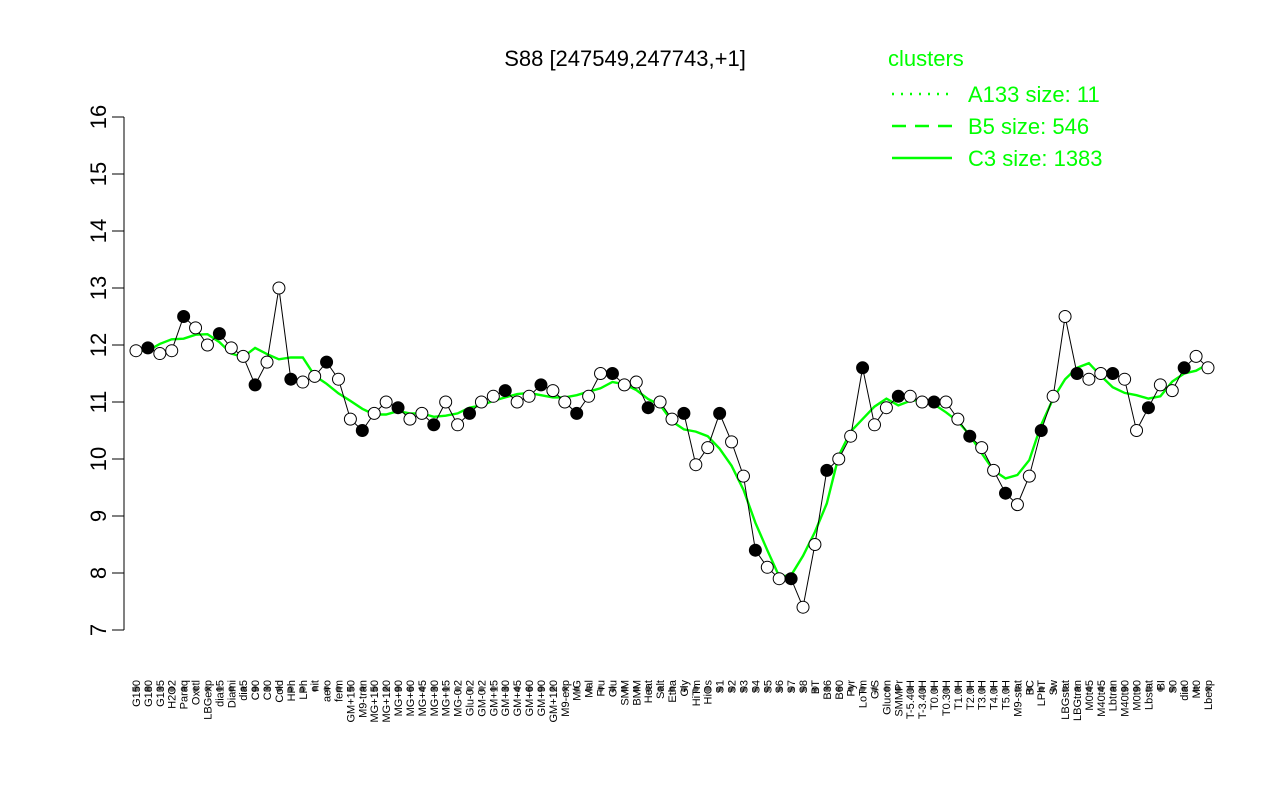  Describe the element at coordinates (98, 459) in the screenshot. I see `y-tick-label-3: 10` at that location.